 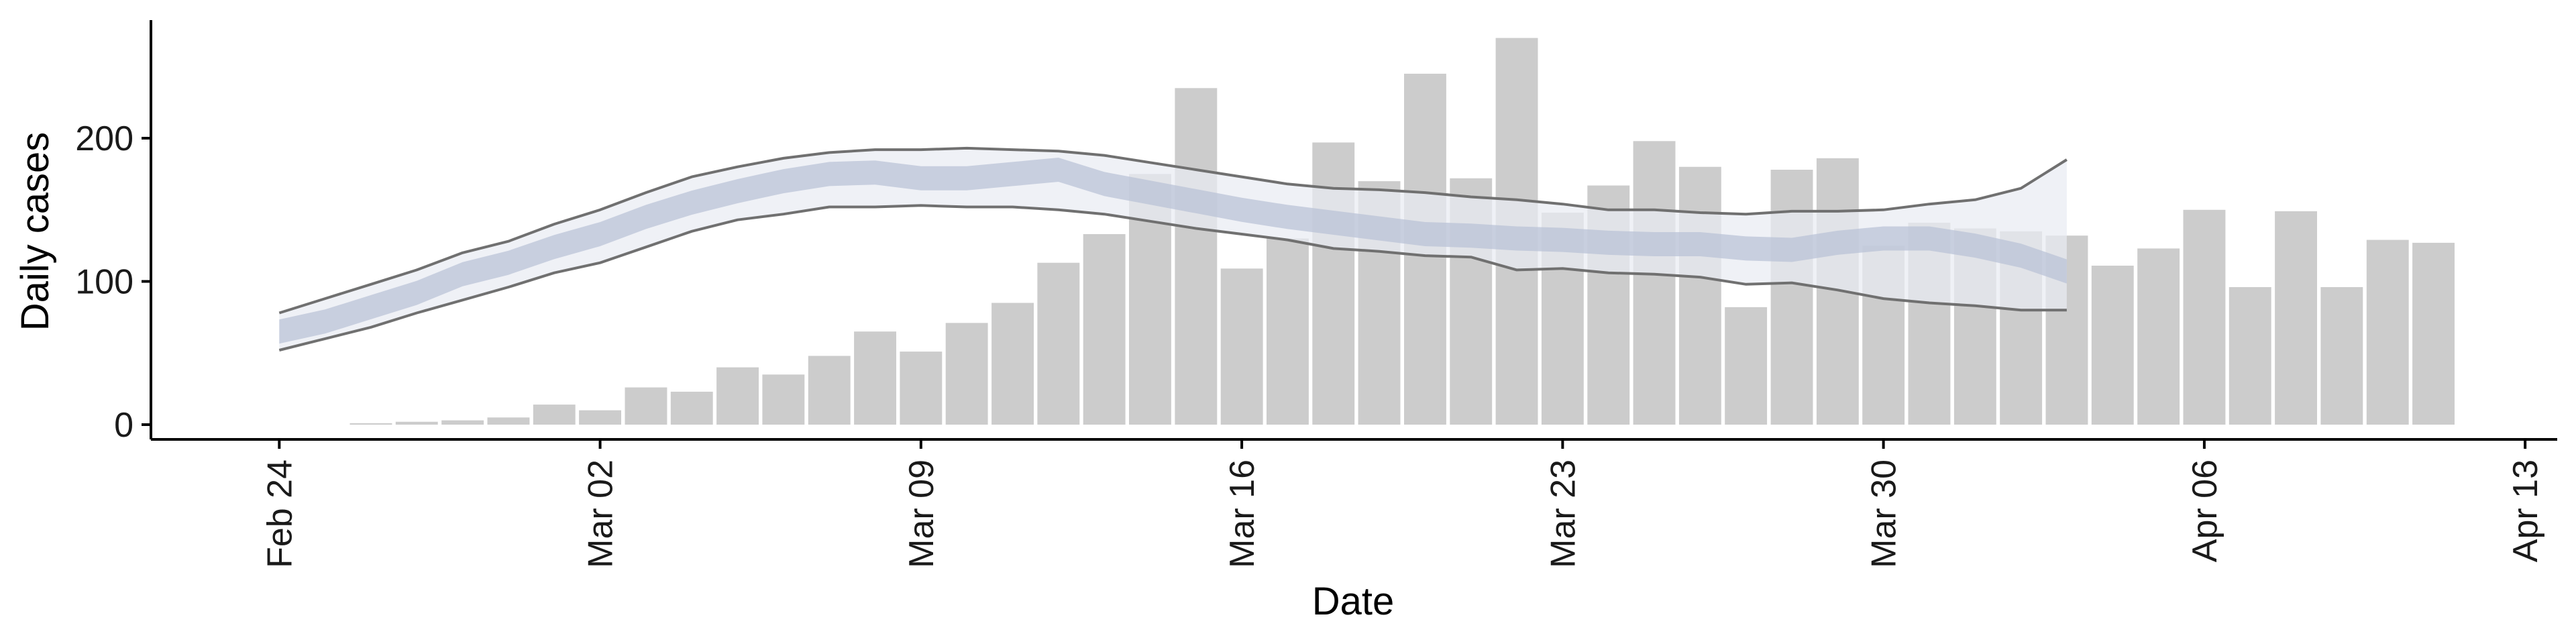 What do you see at coordinates (1242, 514) in the screenshot?
I see `x-tick-label: Mar 16` at bounding box center [1242, 514].